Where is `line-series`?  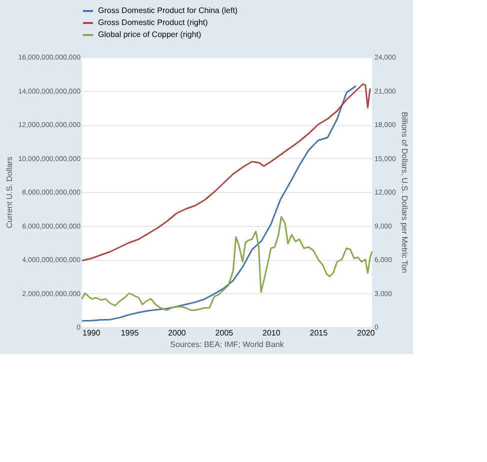
line-series is located at coordinates (227, 263).